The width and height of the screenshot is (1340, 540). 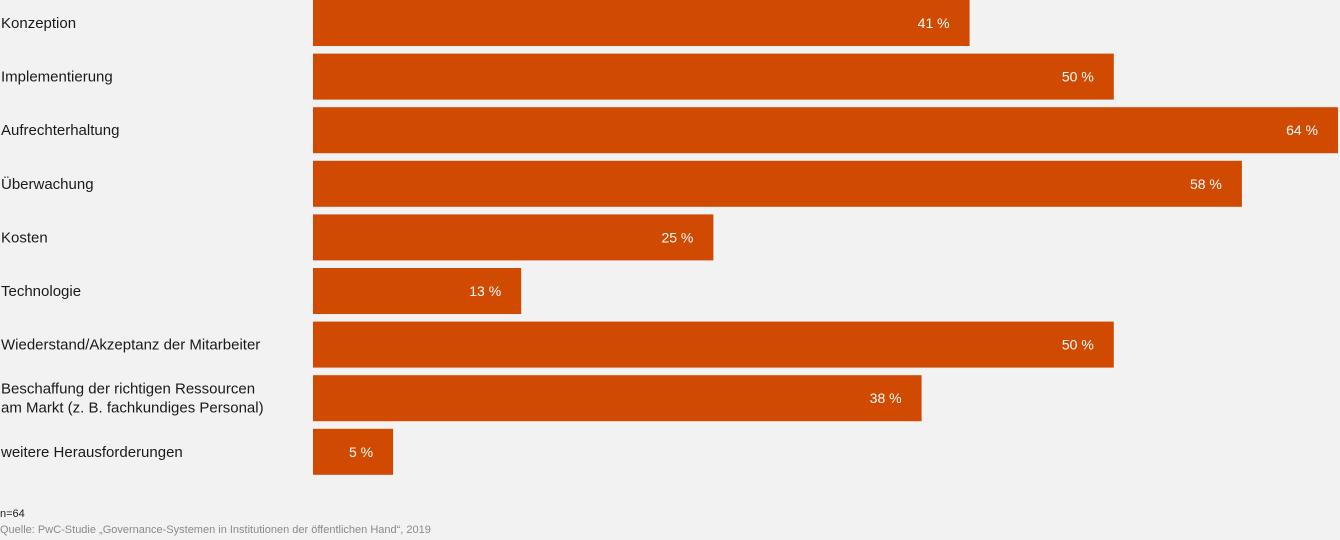 What do you see at coordinates (677, 237) in the screenshot?
I see `bar-value-label-5: 25 %` at bounding box center [677, 237].